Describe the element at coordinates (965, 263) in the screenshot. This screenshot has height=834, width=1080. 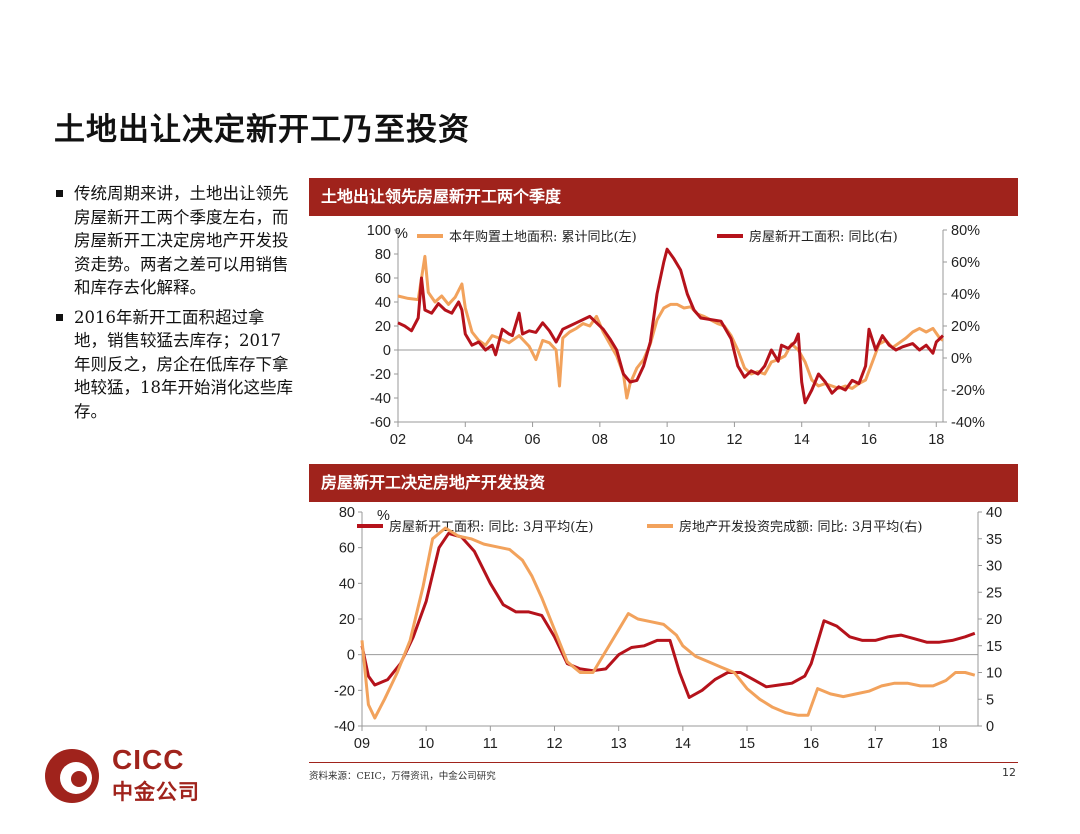
I see `right-tick-label: 60%` at that location.